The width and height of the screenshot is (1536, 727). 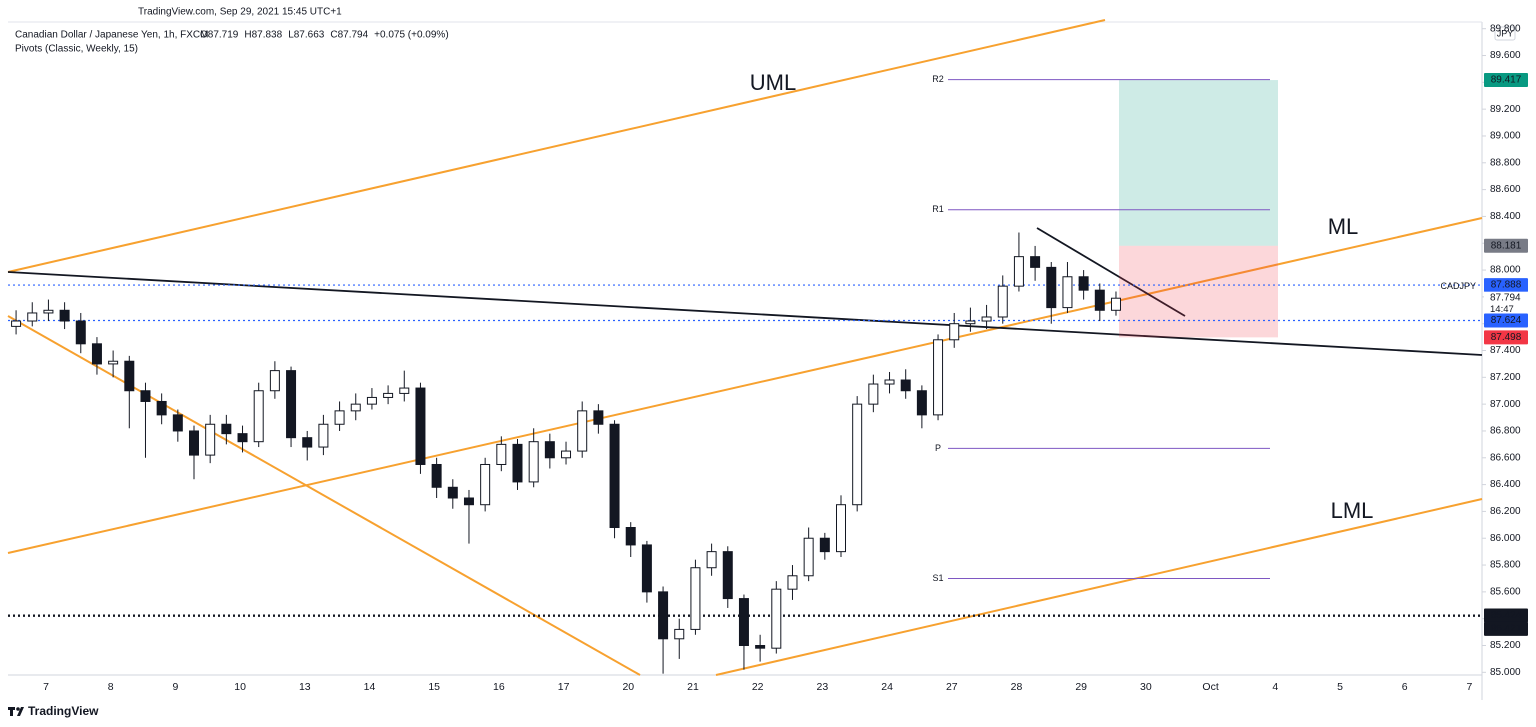 I want to click on x-tick-label: 21, so click(x=693, y=687).